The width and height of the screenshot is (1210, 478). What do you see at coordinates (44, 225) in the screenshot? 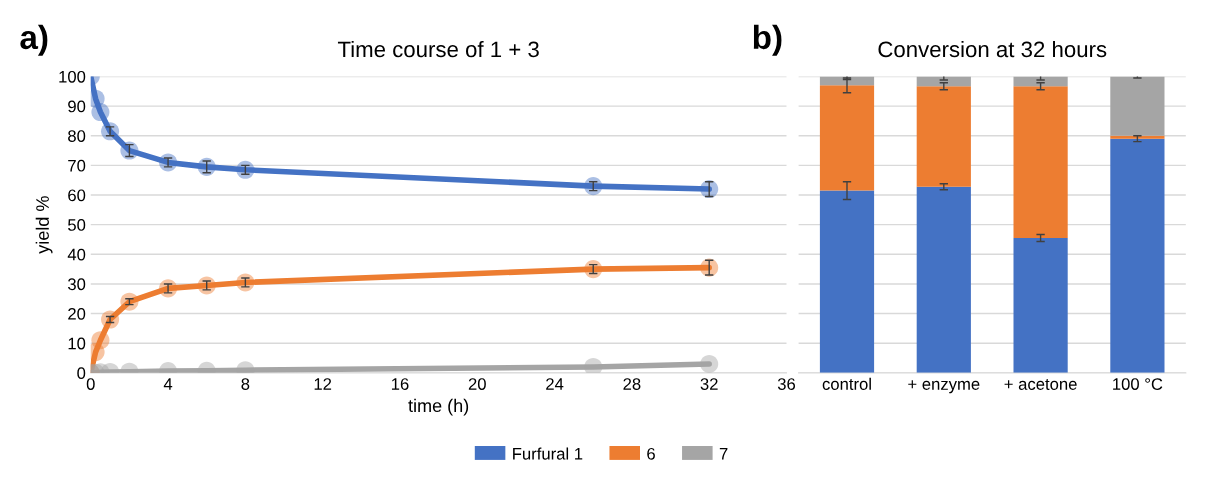
I see `y-axis-title: yield %` at bounding box center [44, 225].